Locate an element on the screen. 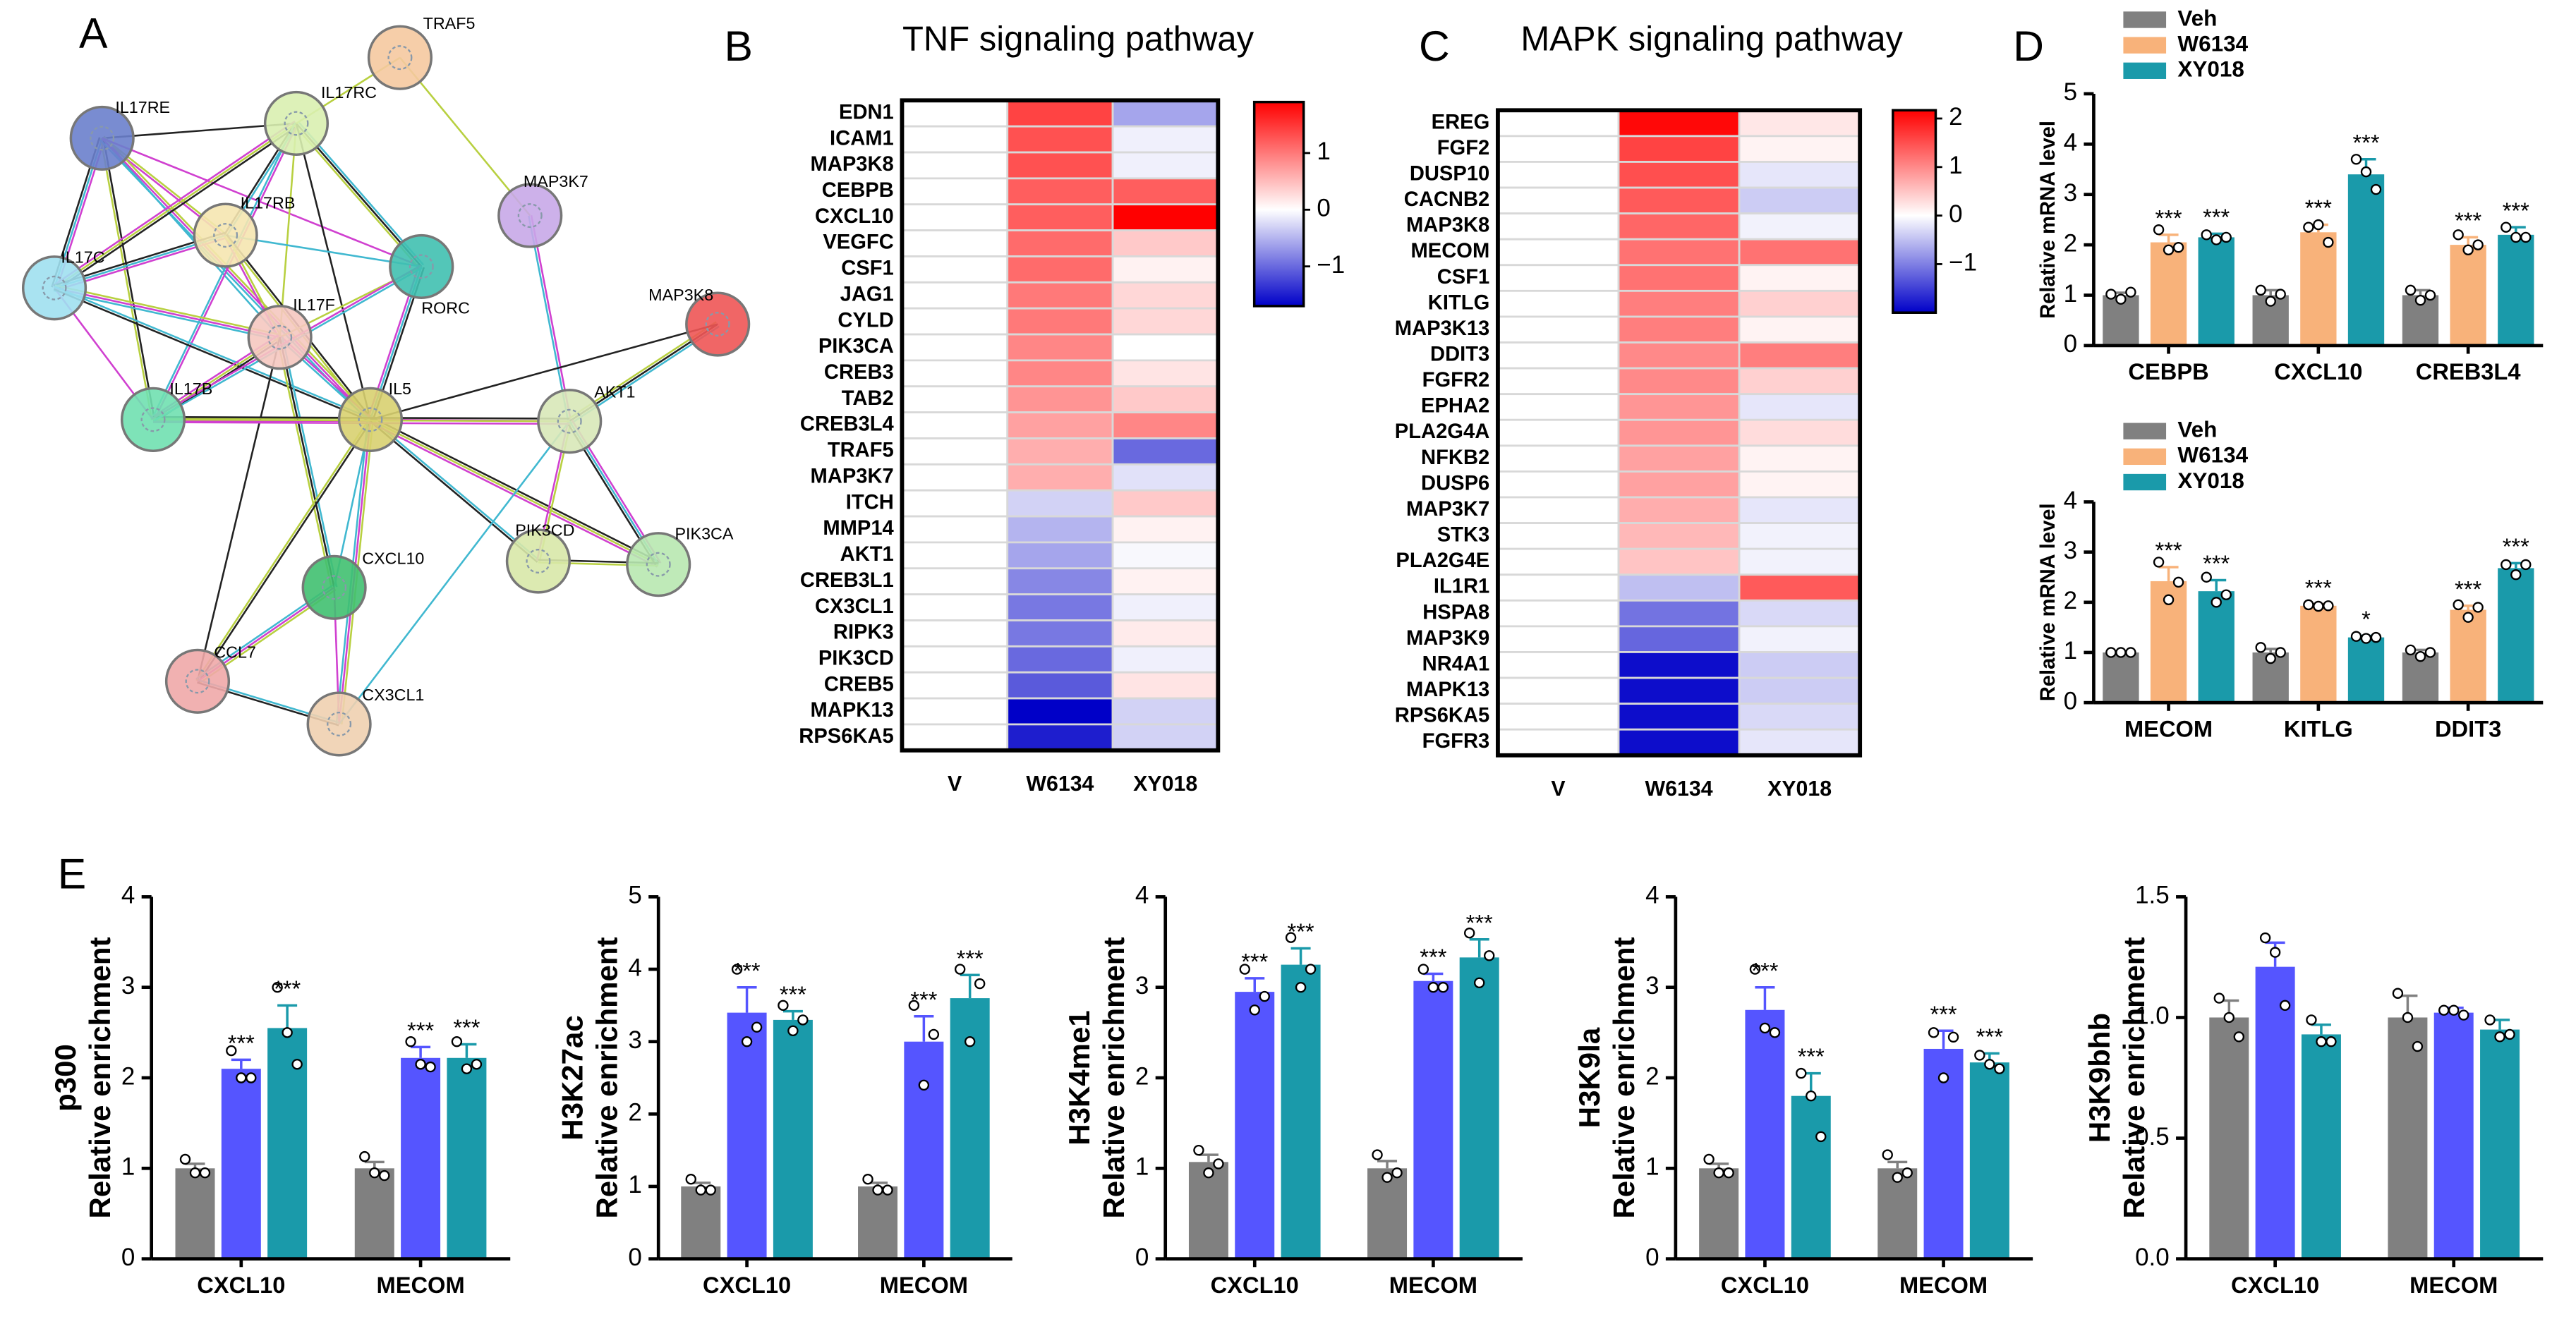 Image resolution: width=2576 pixels, height=1324 pixels. colorbar is located at coordinates (1915, 211).